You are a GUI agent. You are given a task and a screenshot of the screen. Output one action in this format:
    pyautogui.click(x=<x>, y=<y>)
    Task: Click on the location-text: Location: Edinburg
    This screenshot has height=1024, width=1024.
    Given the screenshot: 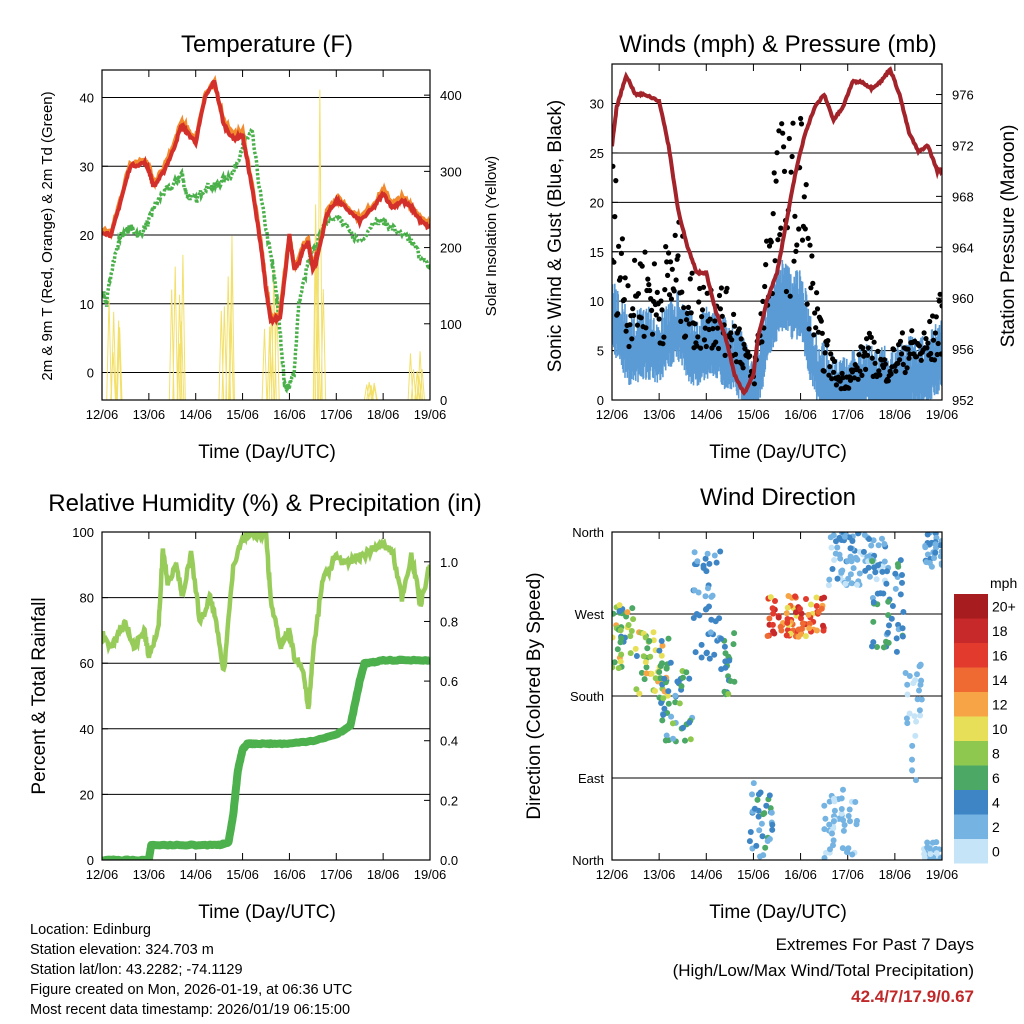 What is the action you would take?
    pyautogui.click(x=90, y=930)
    